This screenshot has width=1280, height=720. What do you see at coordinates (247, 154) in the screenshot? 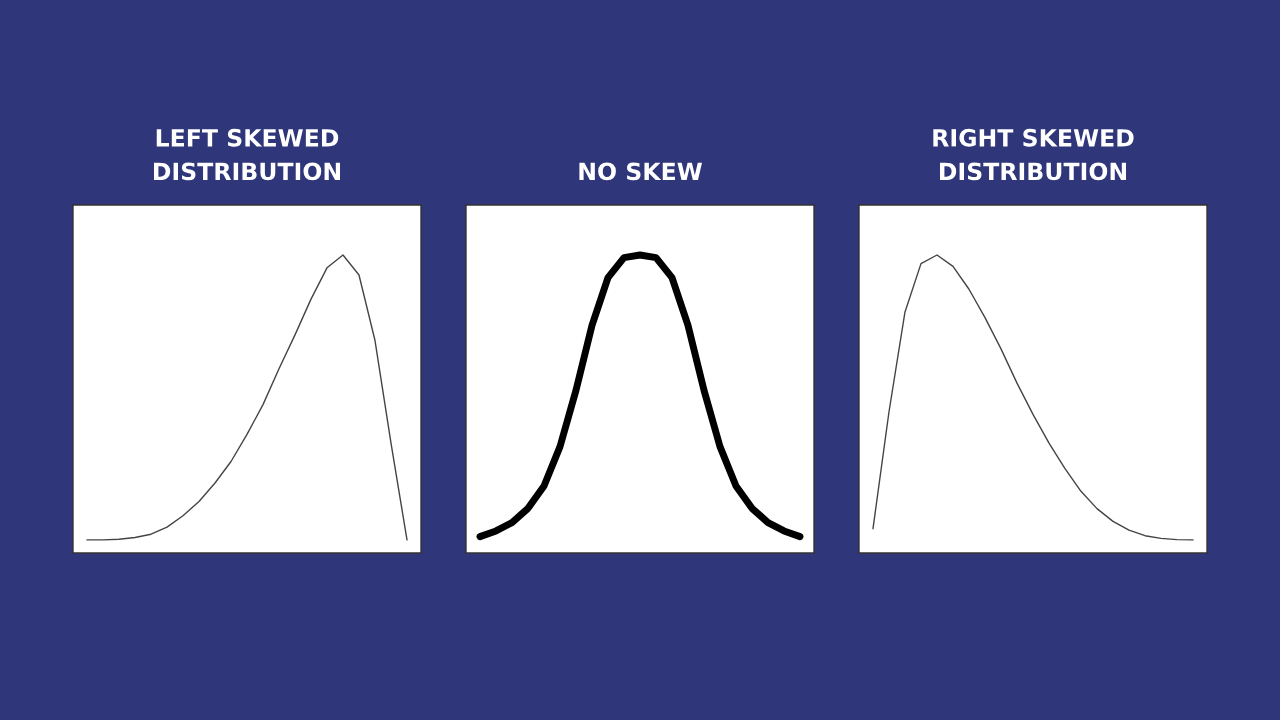
I see `chart-title: LEFT SKEWED DISTRIBUTION` at bounding box center [247, 154].